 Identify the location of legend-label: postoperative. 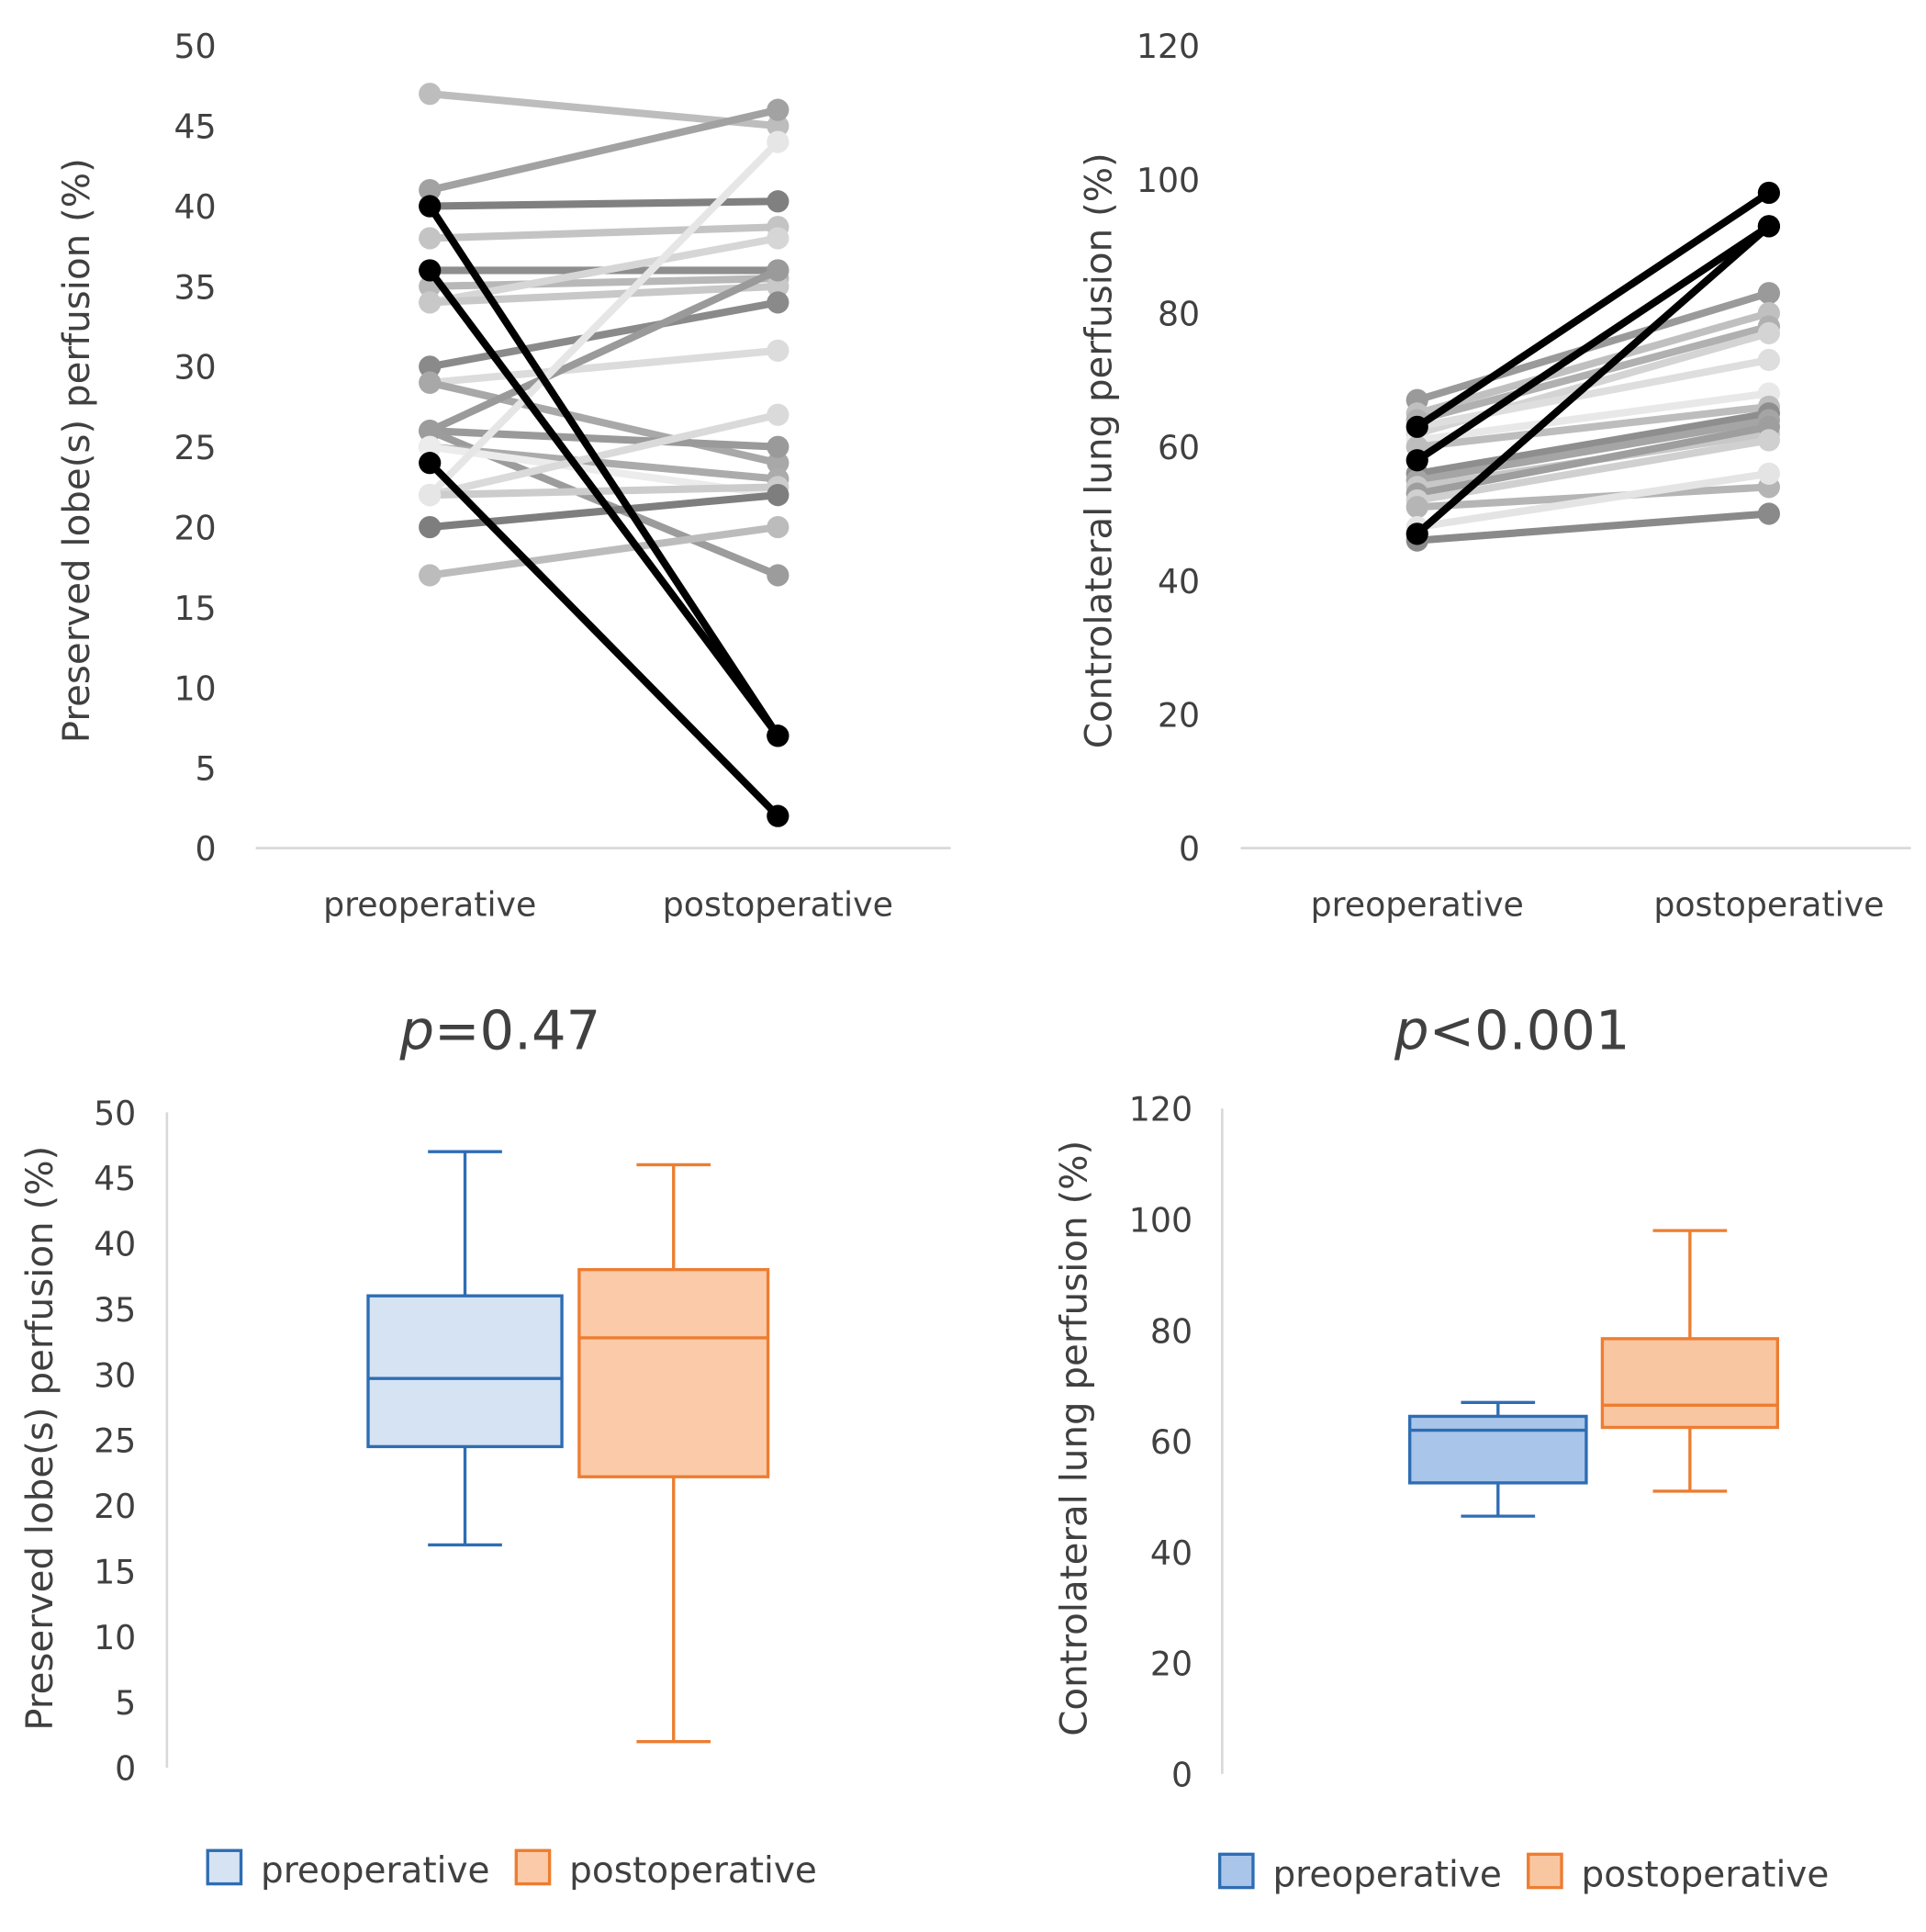
(1706, 1874).